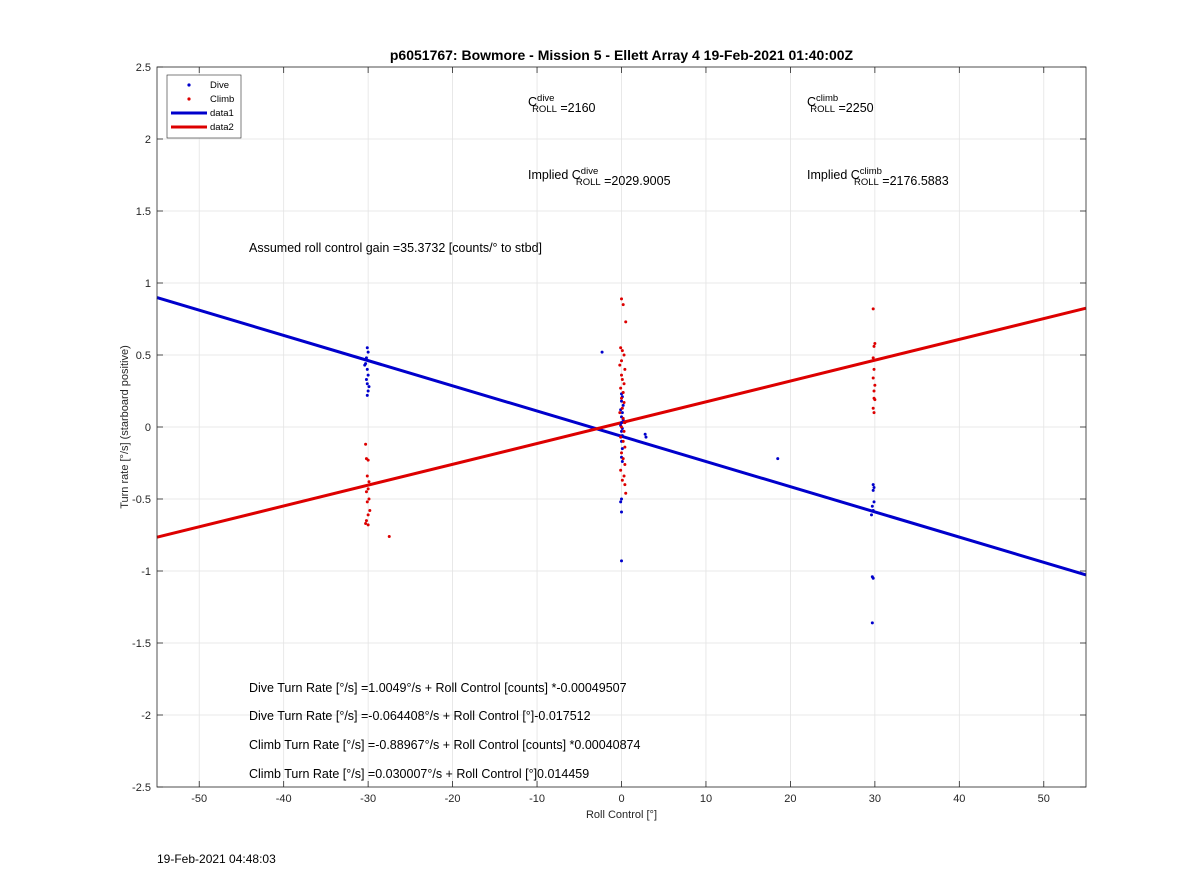  I want to click on legend-entry-label: data2, so click(222, 127).